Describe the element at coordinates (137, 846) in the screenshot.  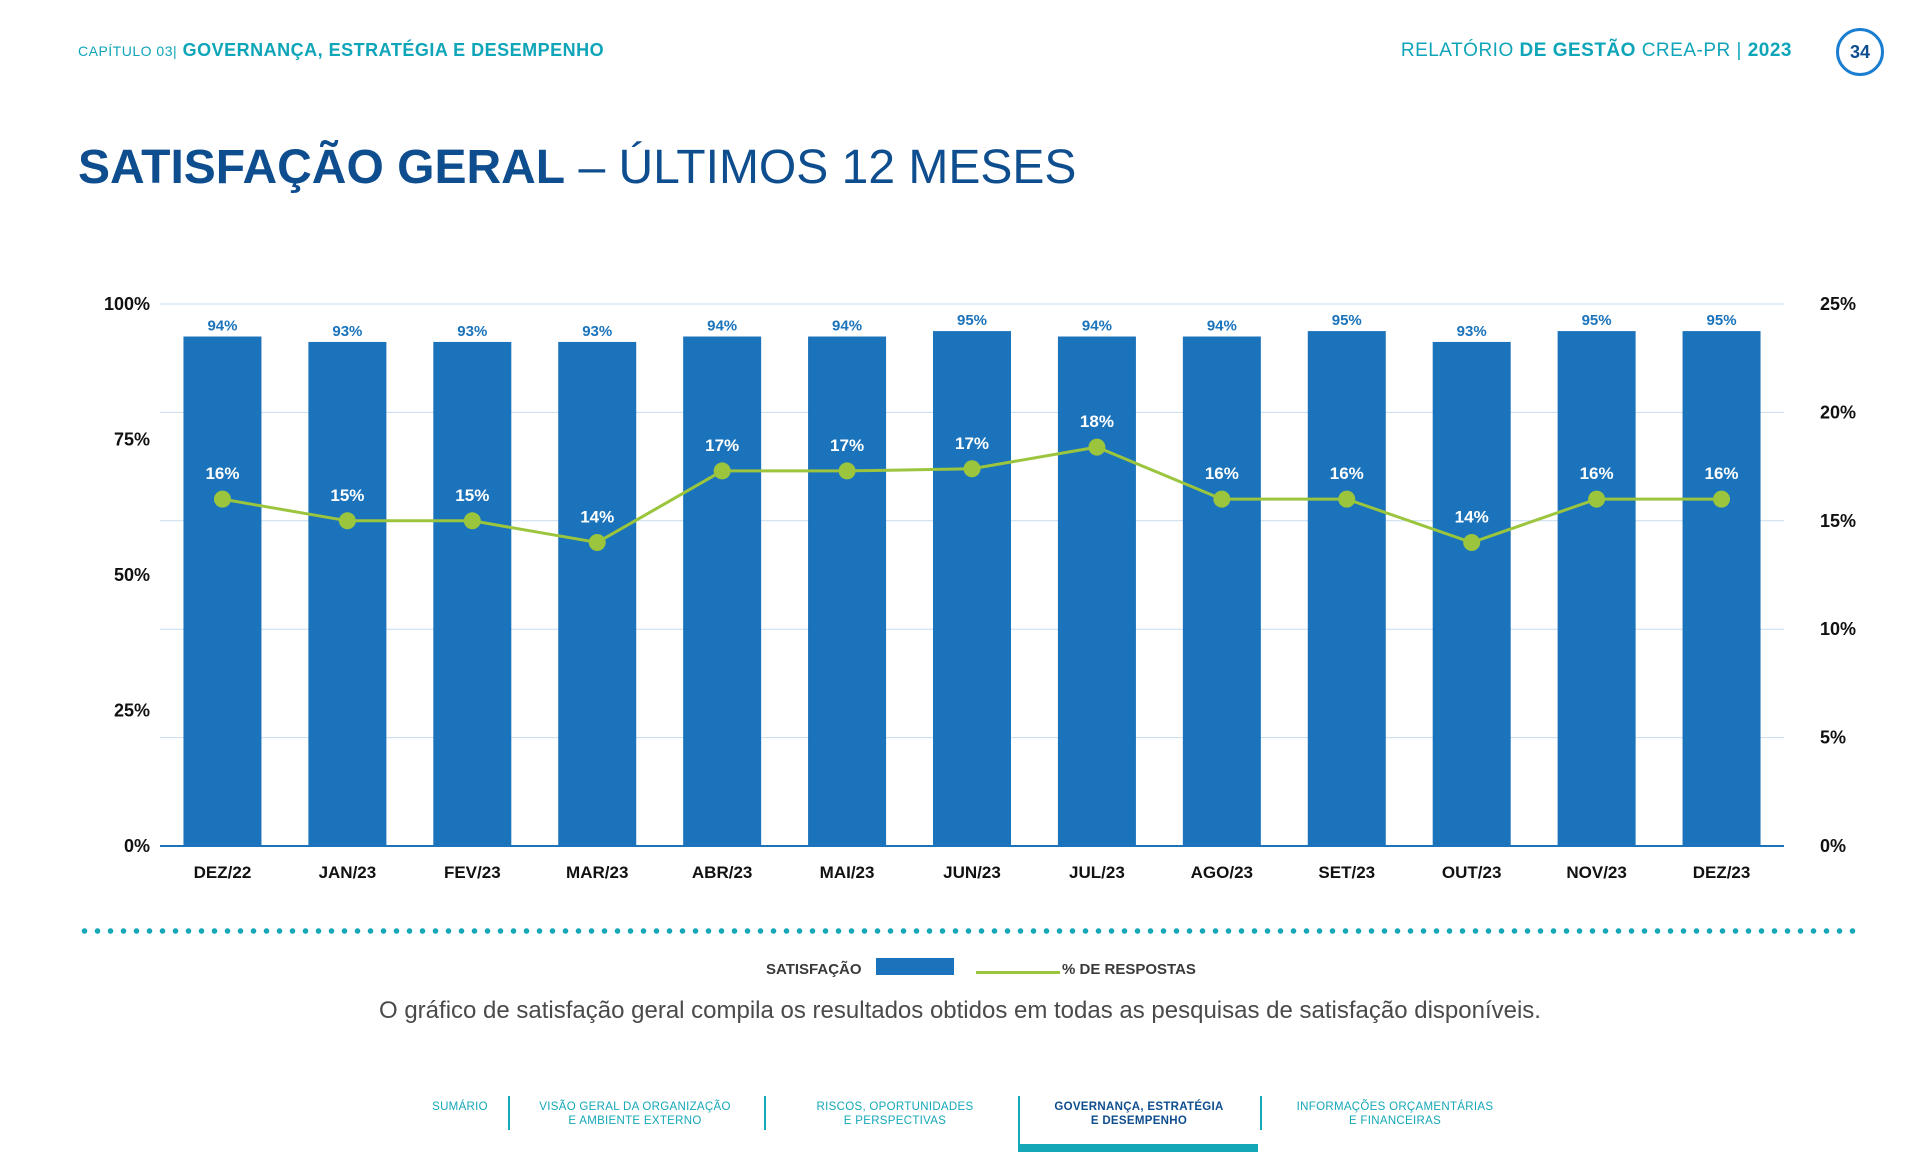
I see `left-axis-tick-label: 0%` at that location.